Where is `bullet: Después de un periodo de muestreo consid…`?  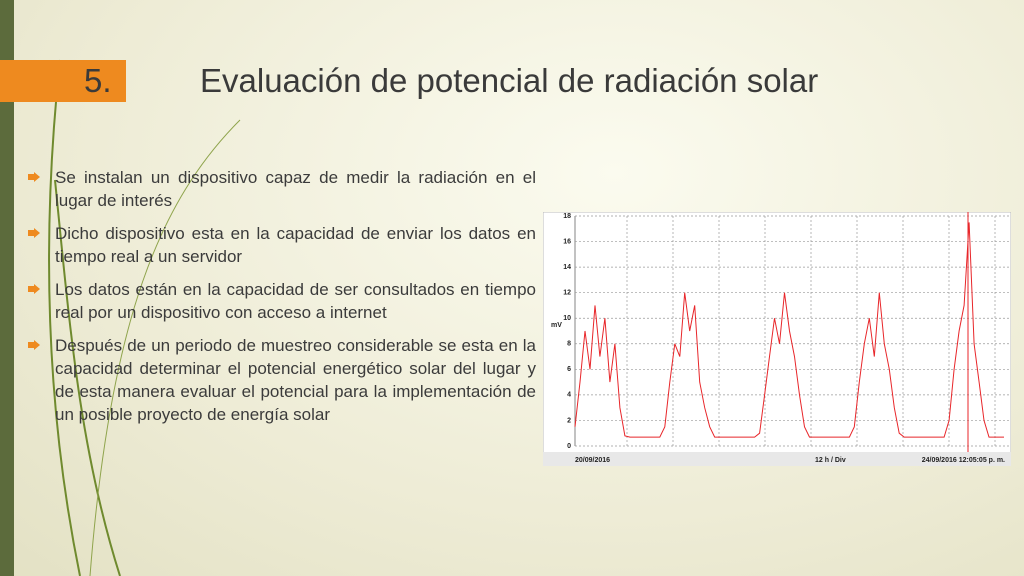
bullet: Después de un periodo de muestreo consid… is located at coordinates (282, 380).